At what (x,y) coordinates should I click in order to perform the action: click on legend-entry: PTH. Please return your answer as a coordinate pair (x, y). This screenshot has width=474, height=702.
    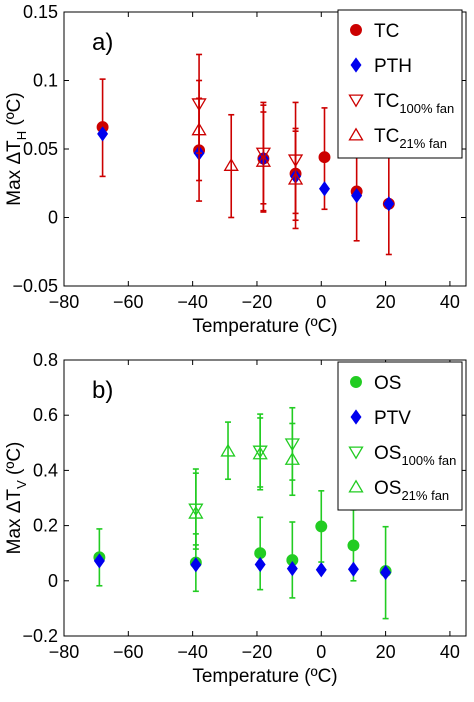
    Looking at the image, I should click on (393, 66).